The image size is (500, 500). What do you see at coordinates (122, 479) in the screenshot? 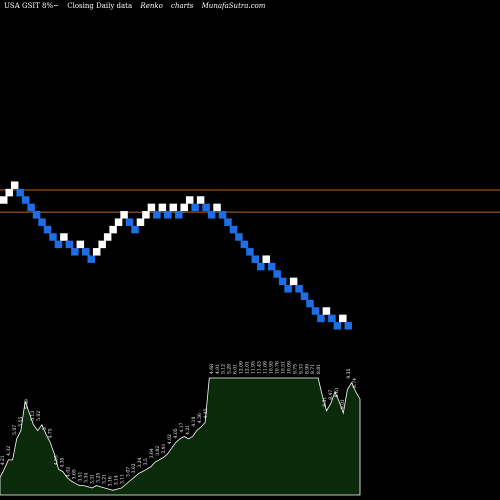
I see `volume-label: 3.11` at bounding box center [122, 479].